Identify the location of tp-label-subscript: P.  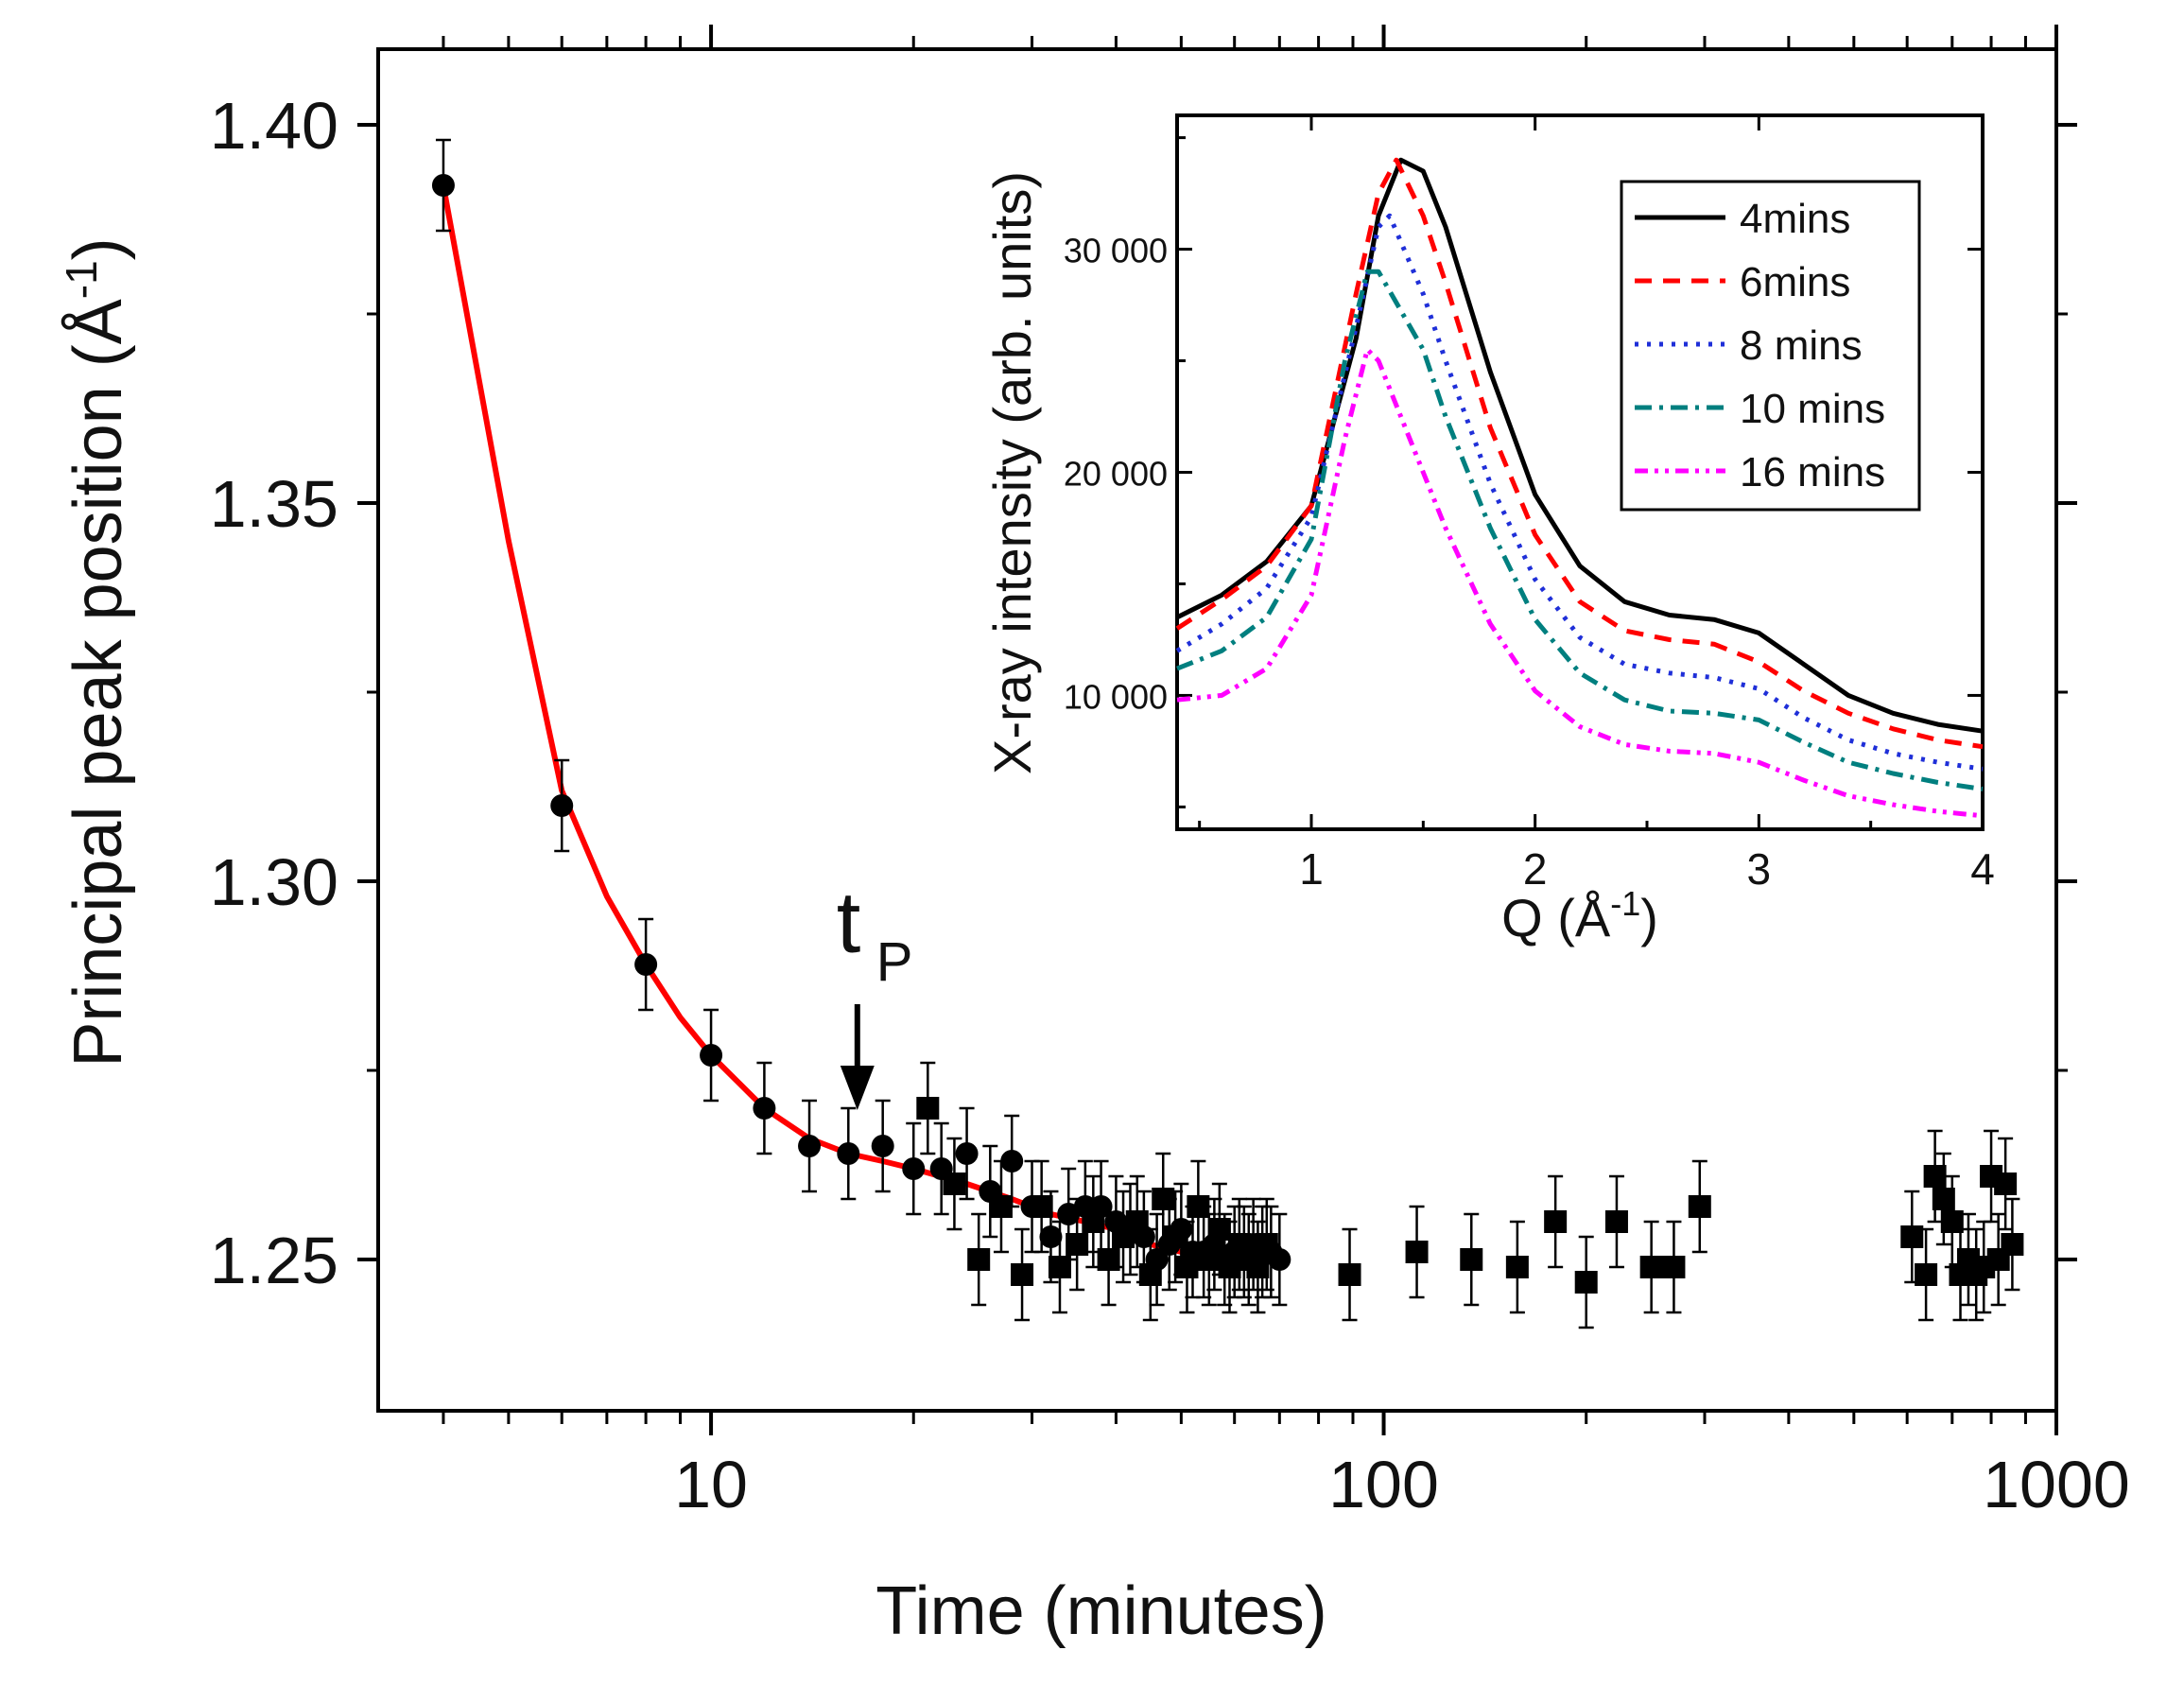
(894, 962).